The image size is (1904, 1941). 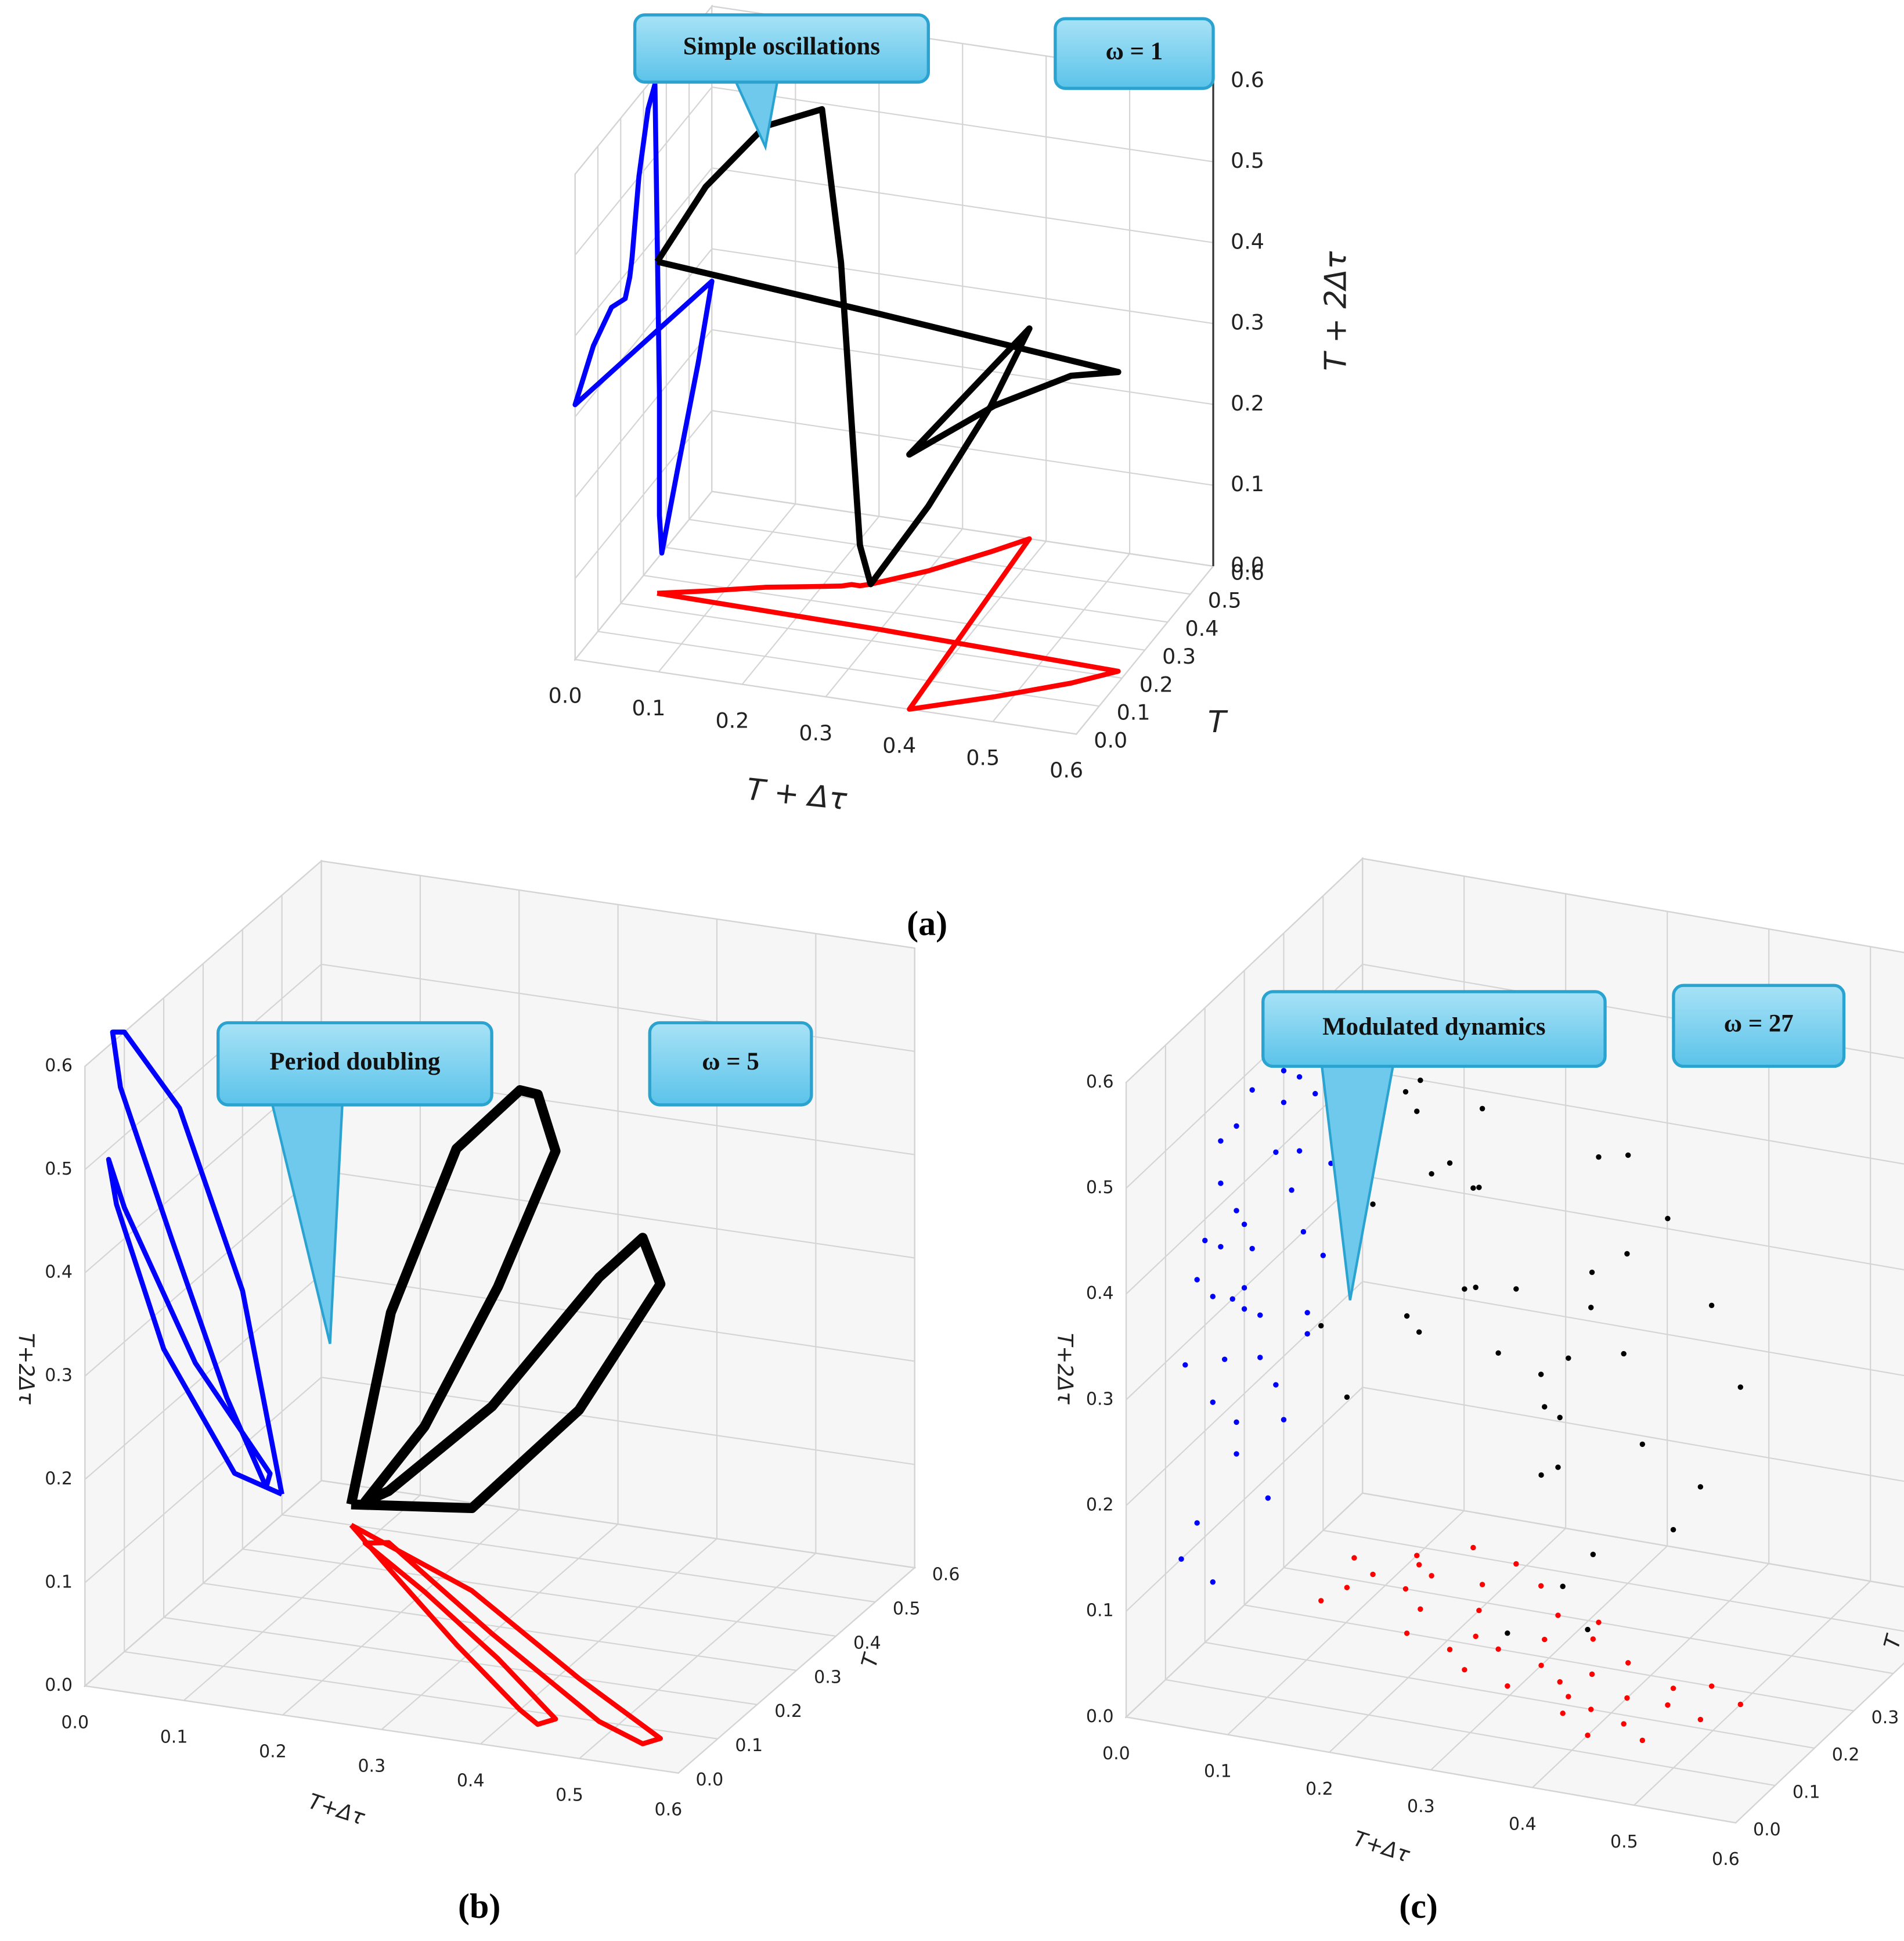 What do you see at coordinates (1064, 1369) in the screenshot?
I see `z-axis-label: T+2Δτ` at bounding box center [1064, 1369].